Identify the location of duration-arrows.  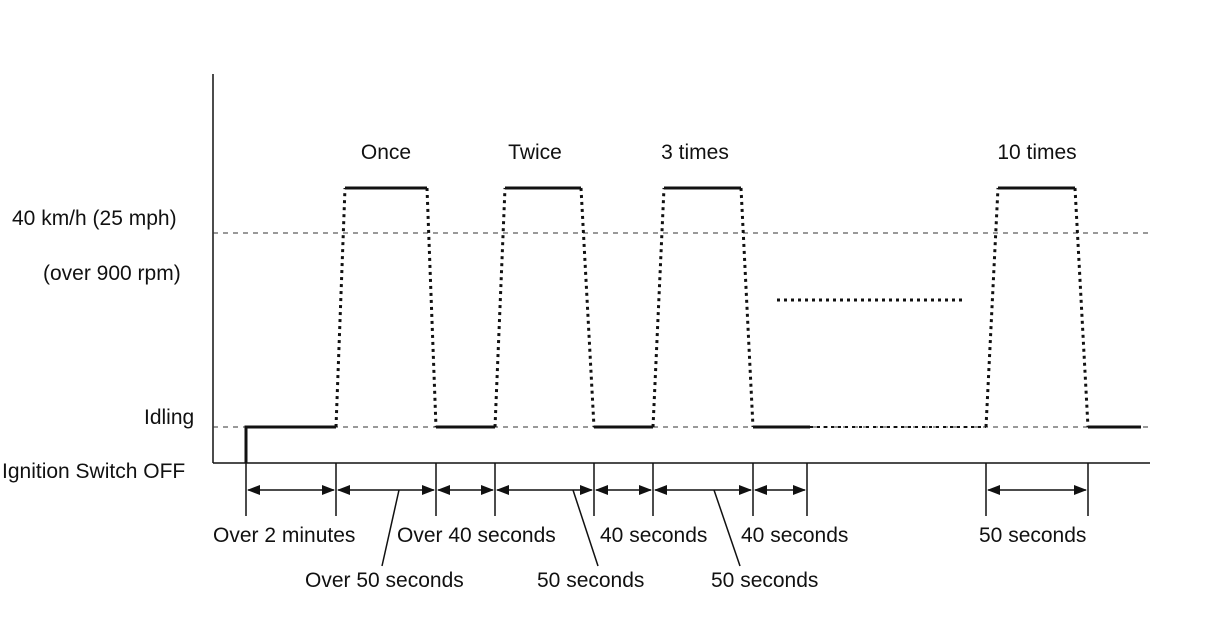
(667, 490).